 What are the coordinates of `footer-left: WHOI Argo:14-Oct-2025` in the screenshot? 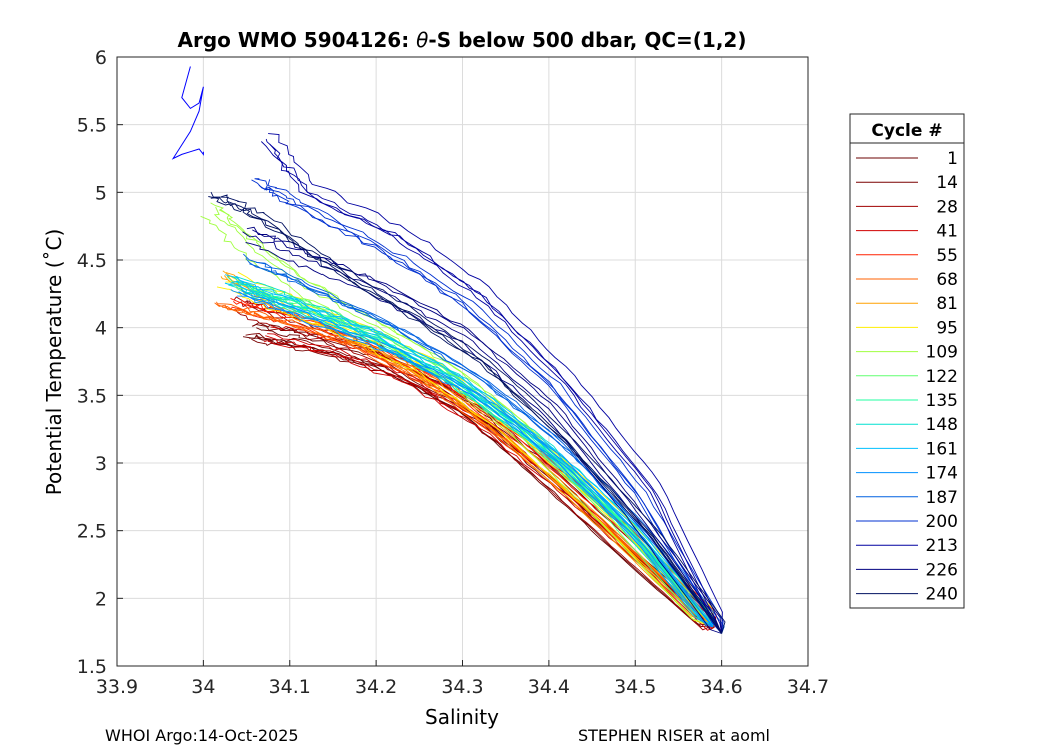 It's located at (202, 735).